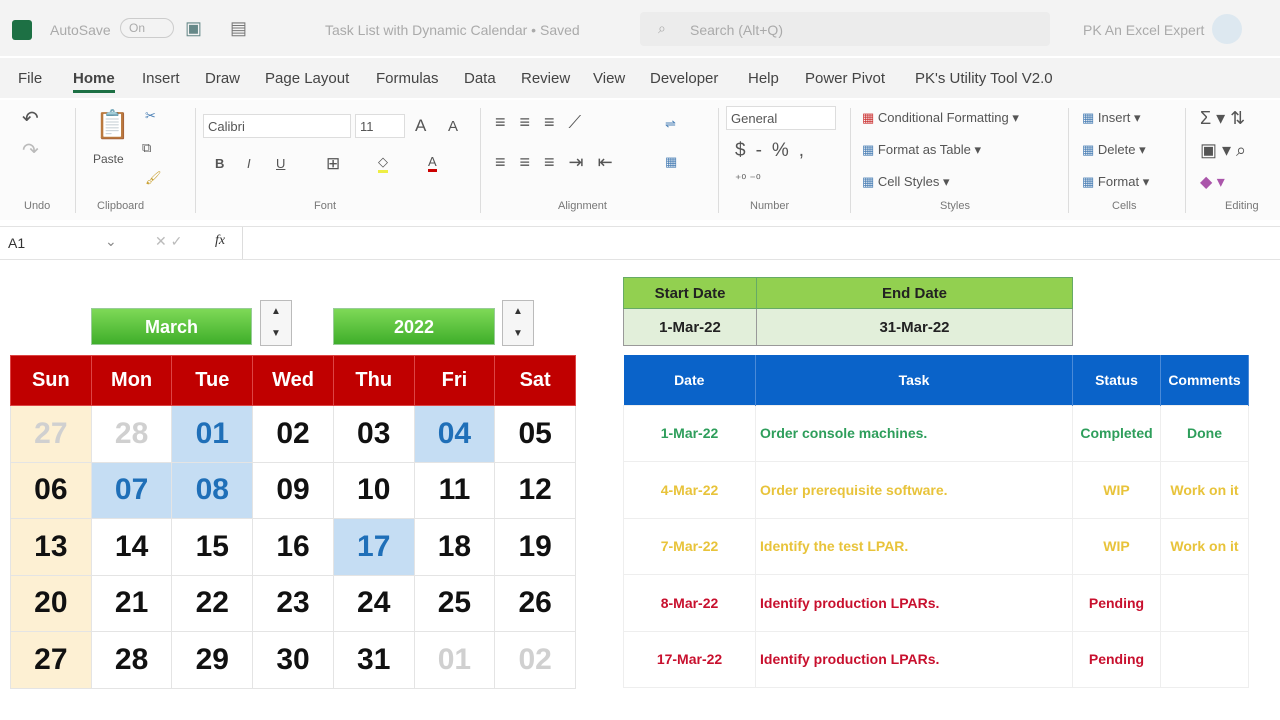 This screenshot has height=720, width=1280. I want to click on cancel-icon: ✕ ✓, so click(169, 241).